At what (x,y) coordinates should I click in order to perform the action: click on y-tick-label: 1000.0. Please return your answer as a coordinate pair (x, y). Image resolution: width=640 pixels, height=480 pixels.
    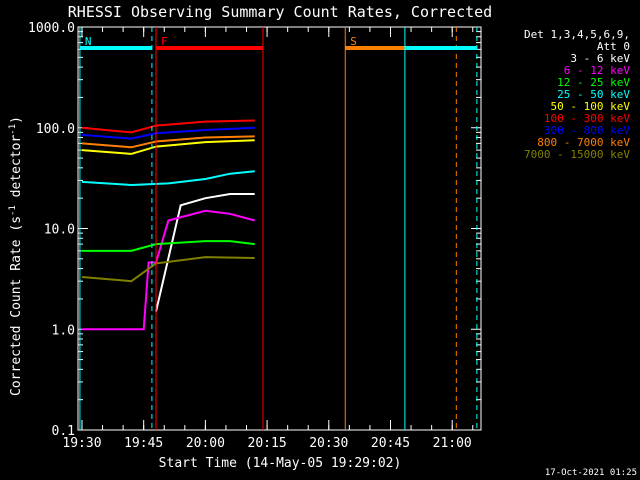
    Looking at the image, I should click on (51, 28).